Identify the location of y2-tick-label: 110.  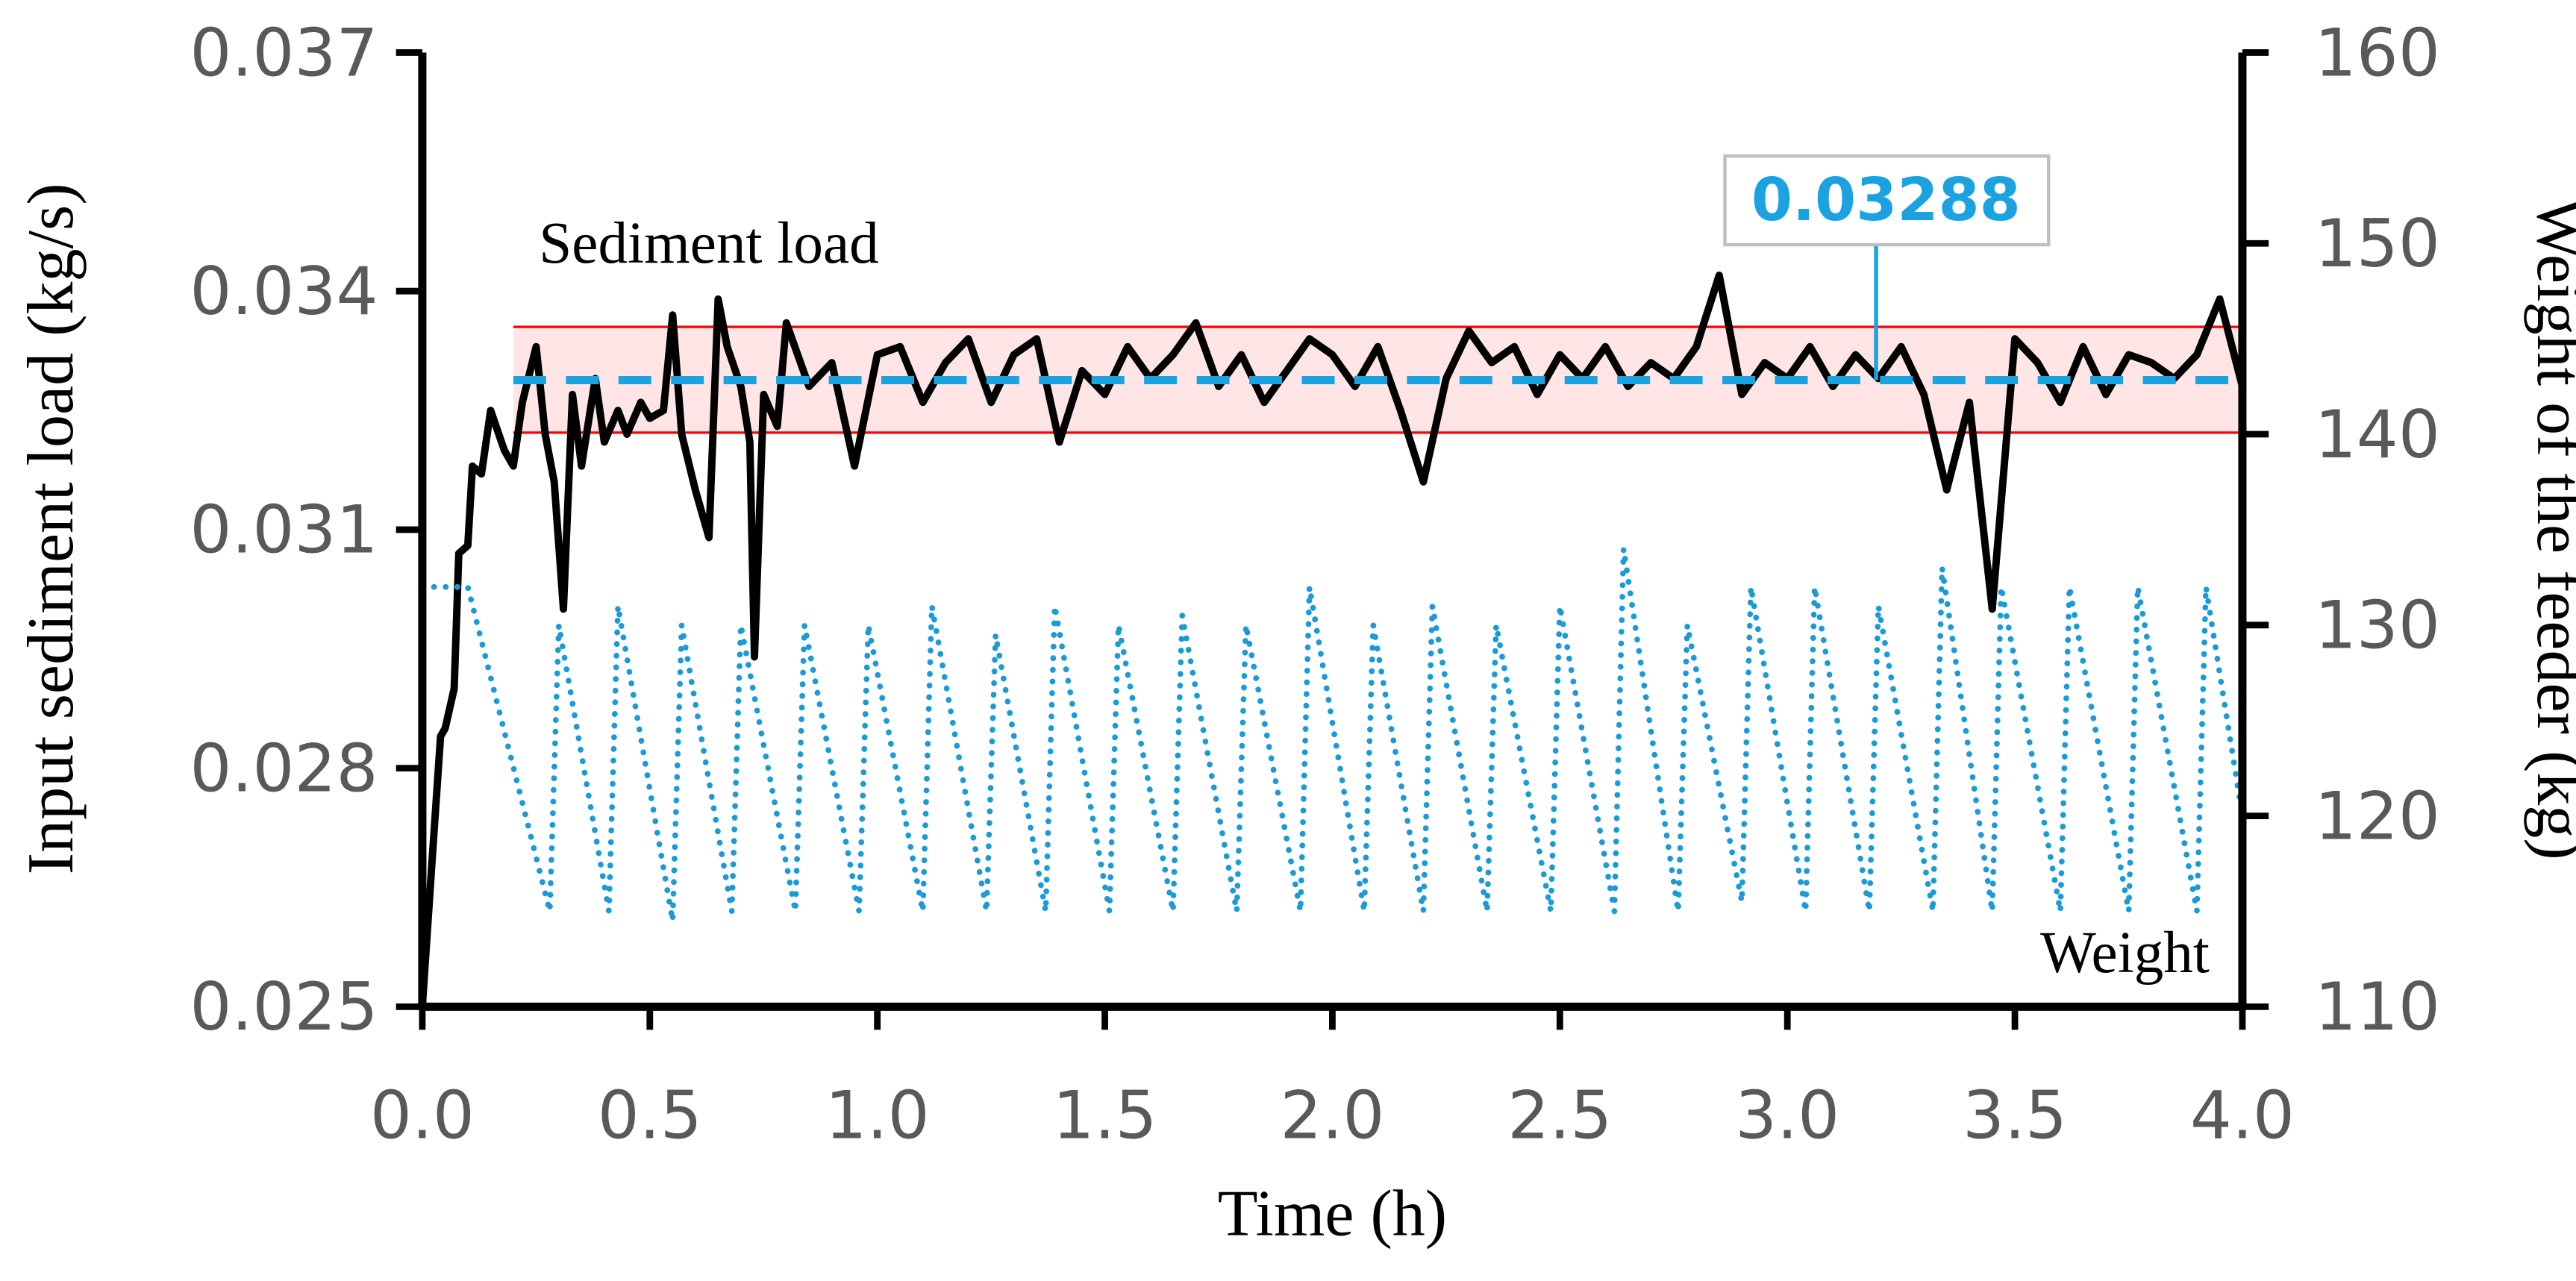
(2377, 1006).